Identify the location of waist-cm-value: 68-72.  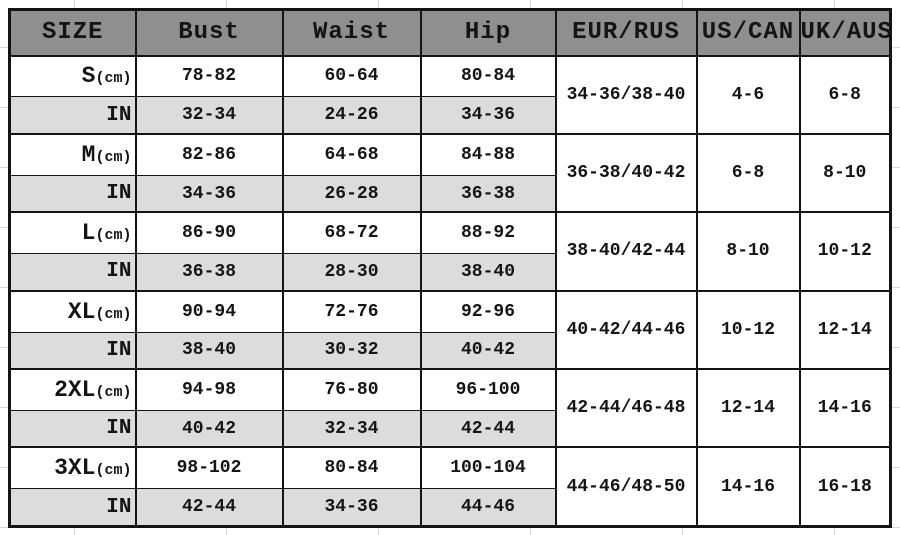
(351, 233).